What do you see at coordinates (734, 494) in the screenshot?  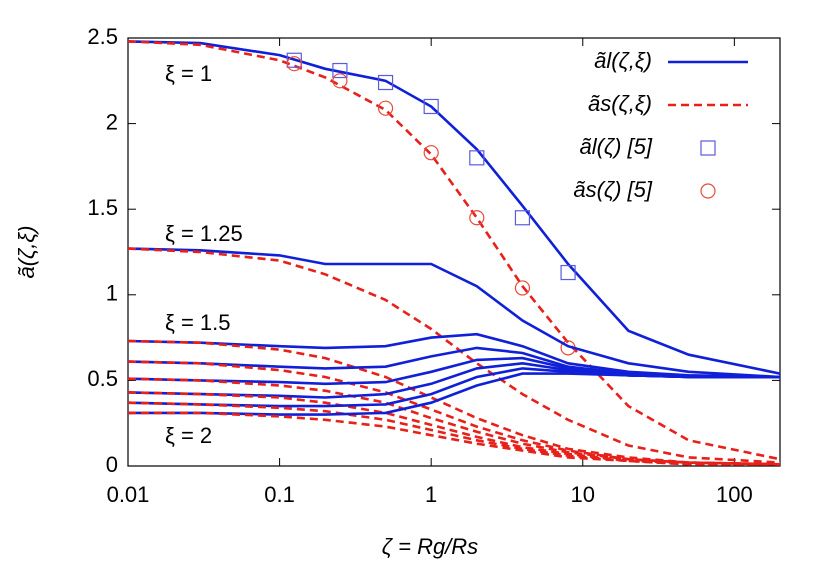 I see `x-tick-label: 100` at bounding box center [734, 494].